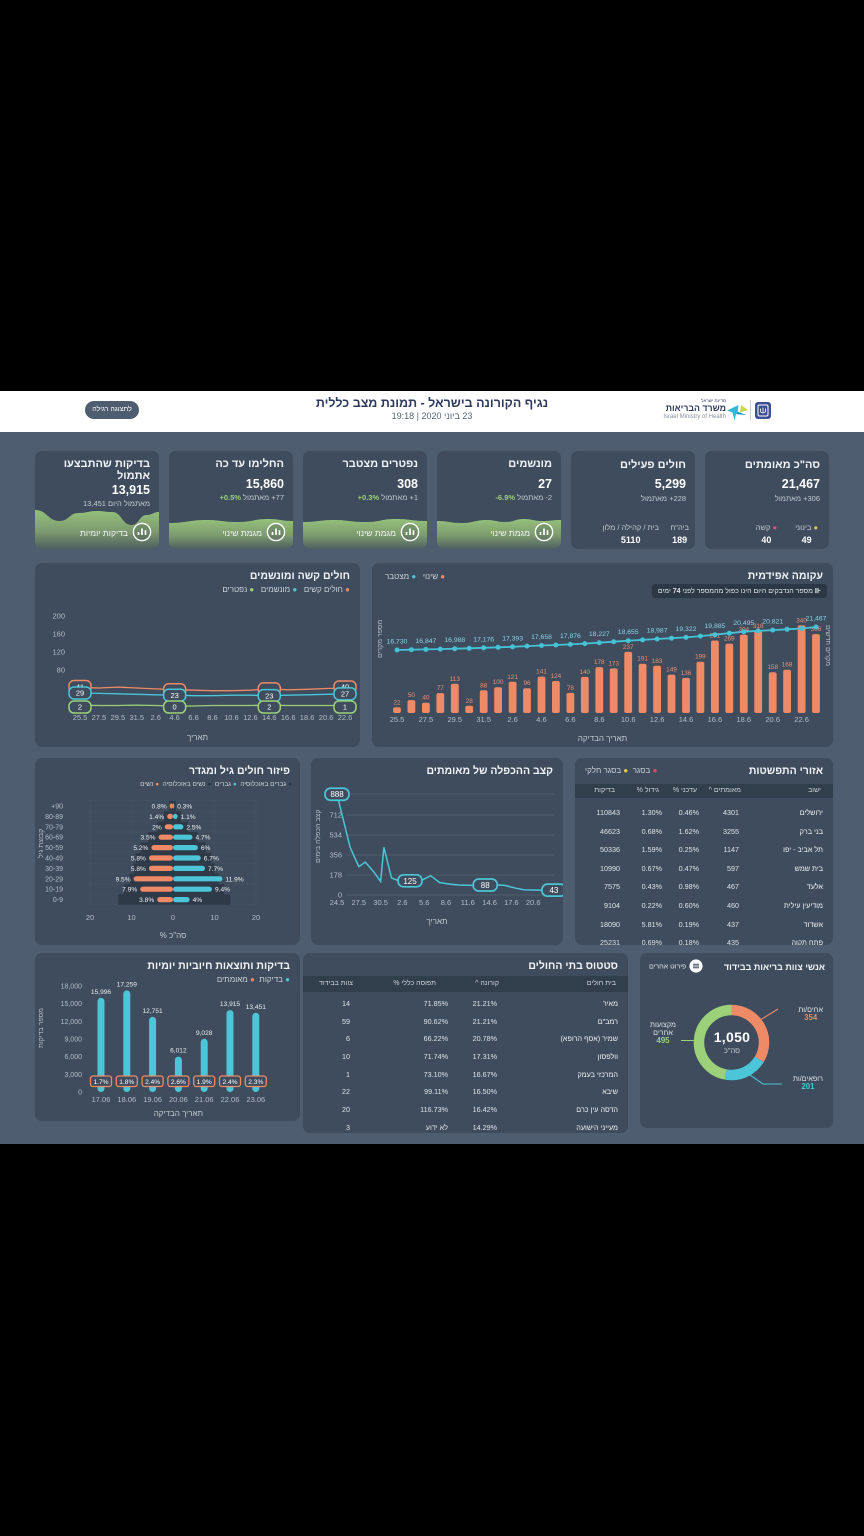 The image size is (864, 1536). I want to click on svg-text: 77, so click(441, 688).